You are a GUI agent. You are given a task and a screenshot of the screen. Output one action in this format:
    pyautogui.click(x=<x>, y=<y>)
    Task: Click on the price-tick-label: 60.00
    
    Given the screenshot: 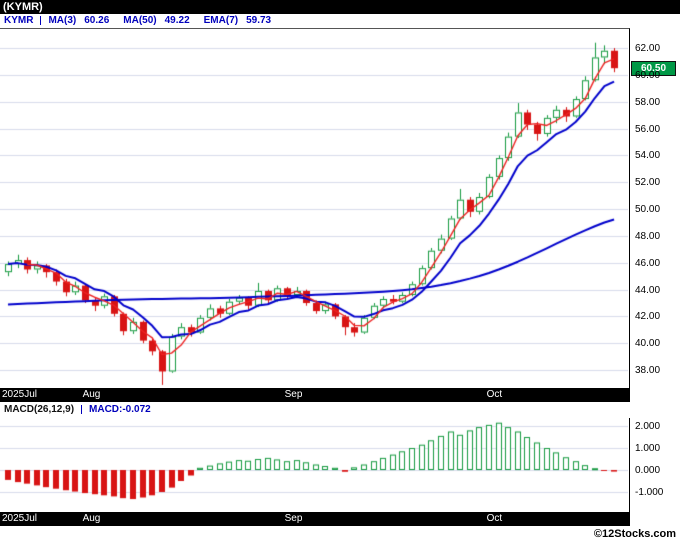 What is the action you would take?
    pyautogui.click(x=648, y=75)
    